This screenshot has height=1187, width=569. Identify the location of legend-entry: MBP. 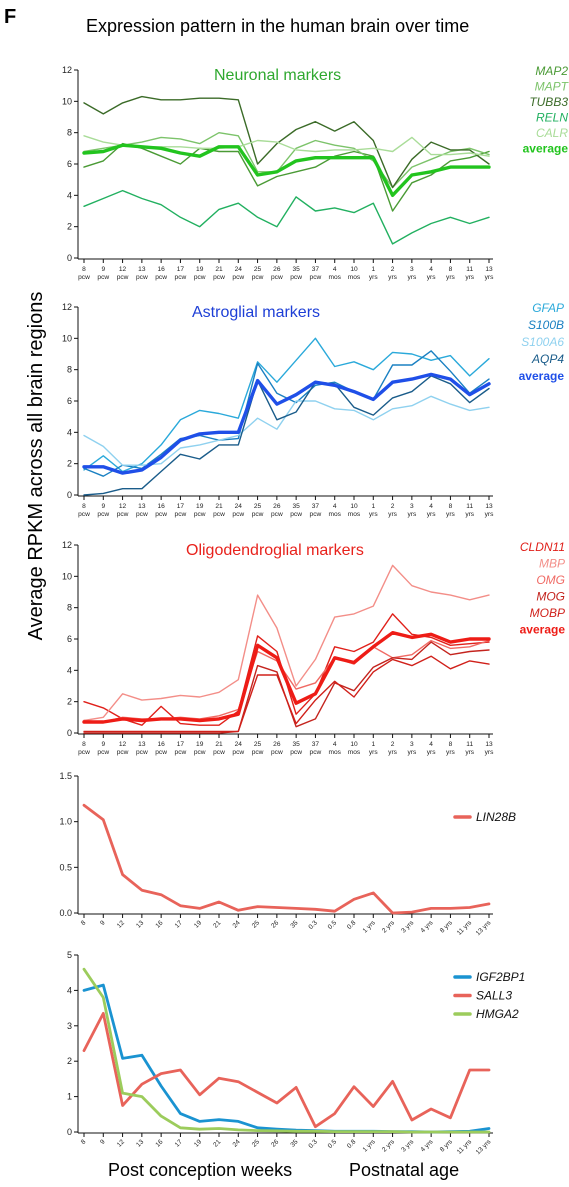
(552, 564).